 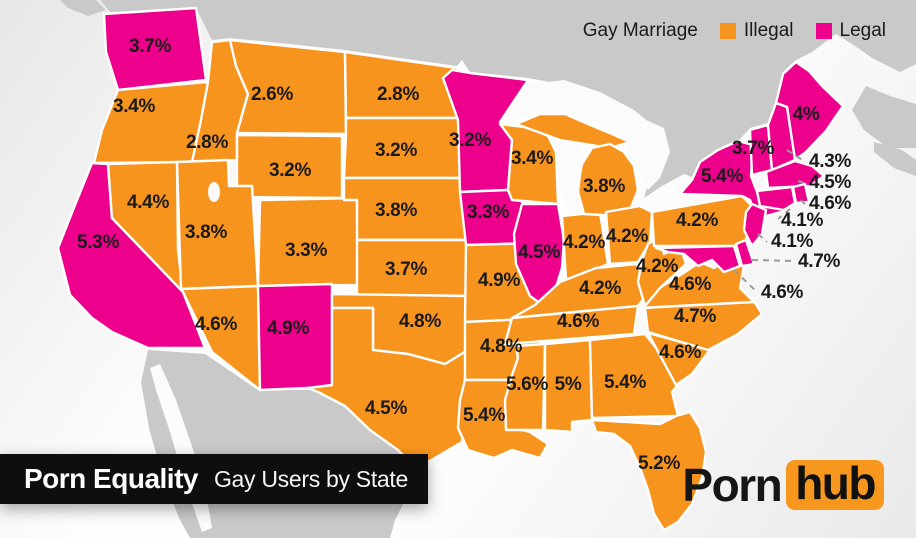 I want to click on lake-huron, so click(x=646, y=155).